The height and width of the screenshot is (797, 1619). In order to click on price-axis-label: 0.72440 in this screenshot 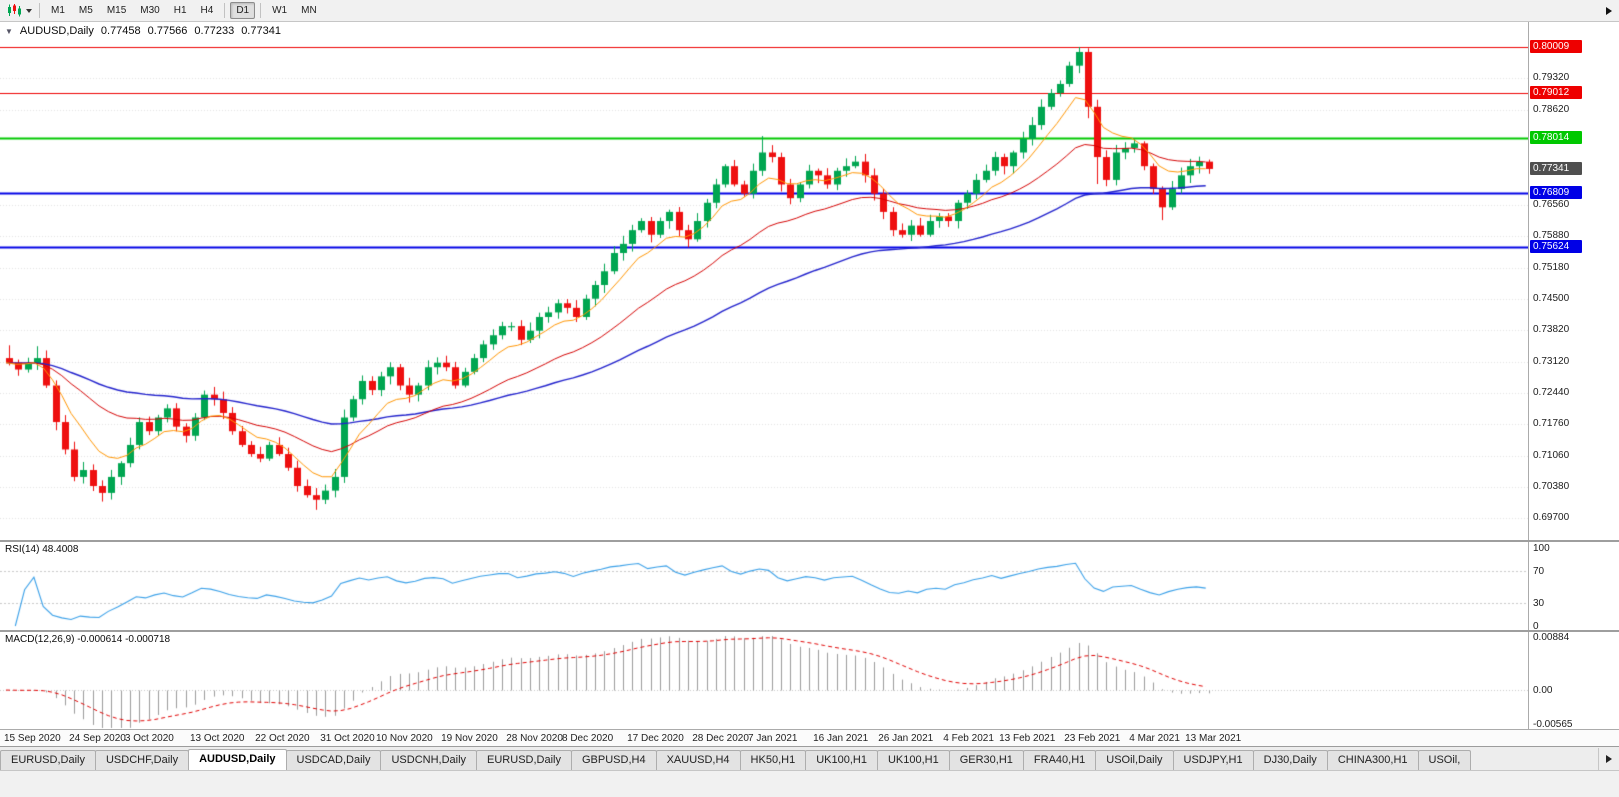, I will do `click(1551, 392)`.